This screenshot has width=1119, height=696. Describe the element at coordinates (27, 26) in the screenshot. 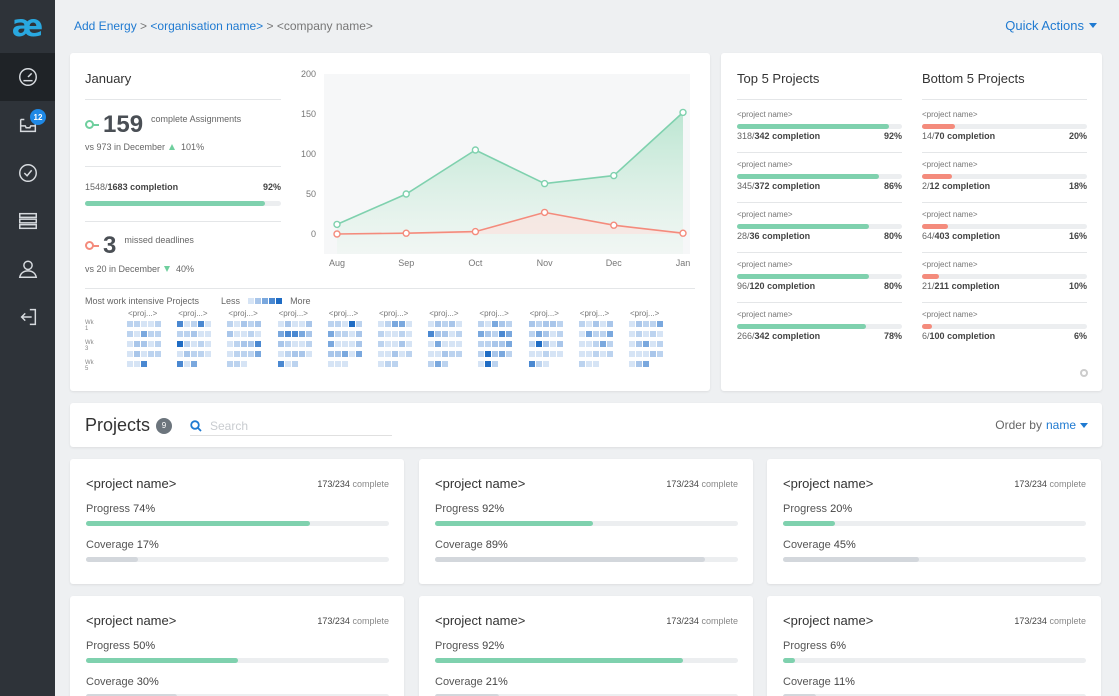

I see `app-logo: æ` at that location.